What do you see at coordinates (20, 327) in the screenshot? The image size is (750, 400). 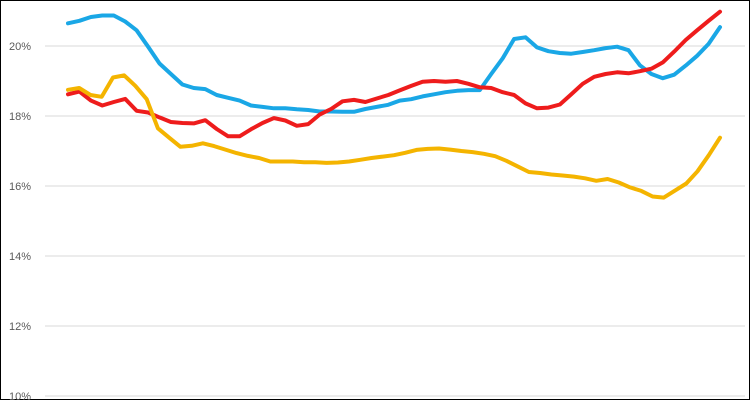 I see `y-tick-label: 12%` at bounding box center [20, 327].